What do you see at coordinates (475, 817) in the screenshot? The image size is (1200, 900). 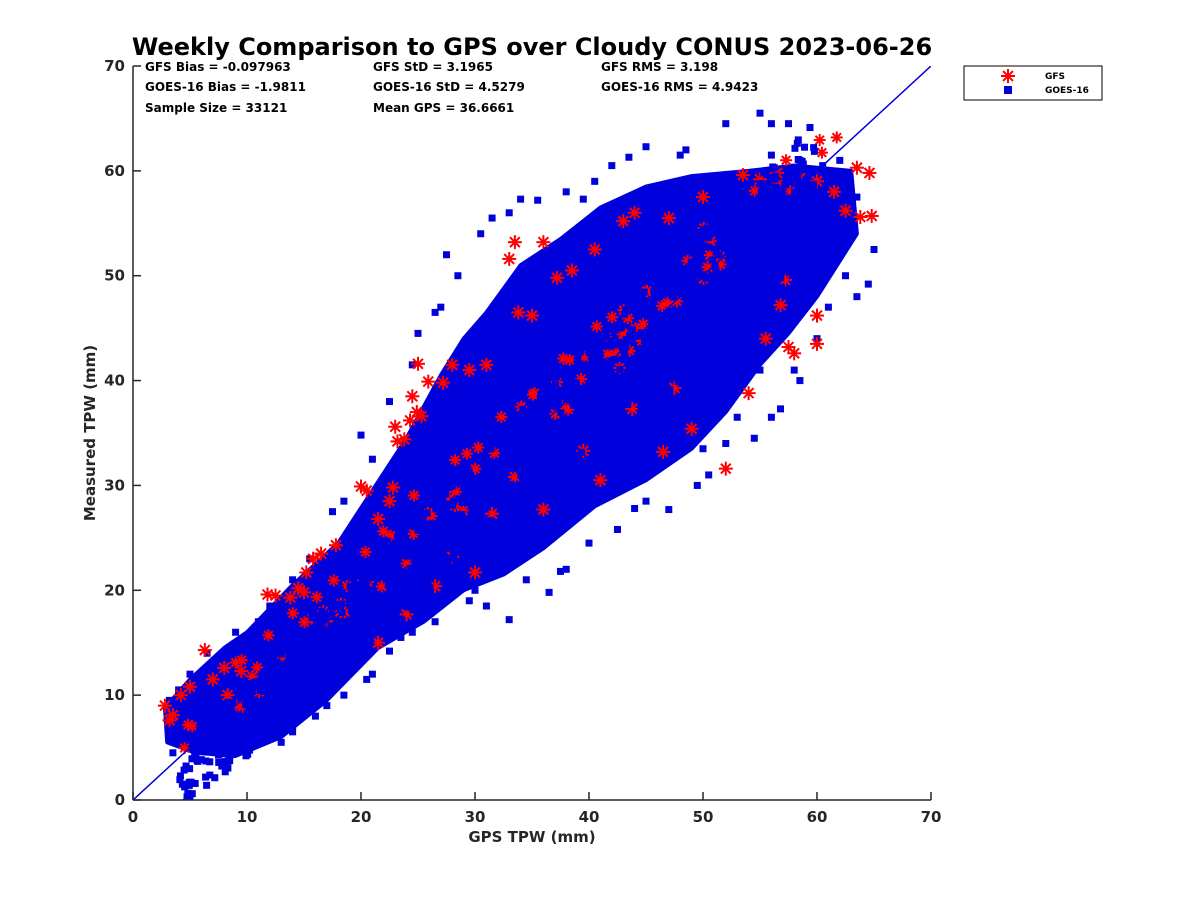 I see `x-tick-label: 30` at bounding box center [475, 817].